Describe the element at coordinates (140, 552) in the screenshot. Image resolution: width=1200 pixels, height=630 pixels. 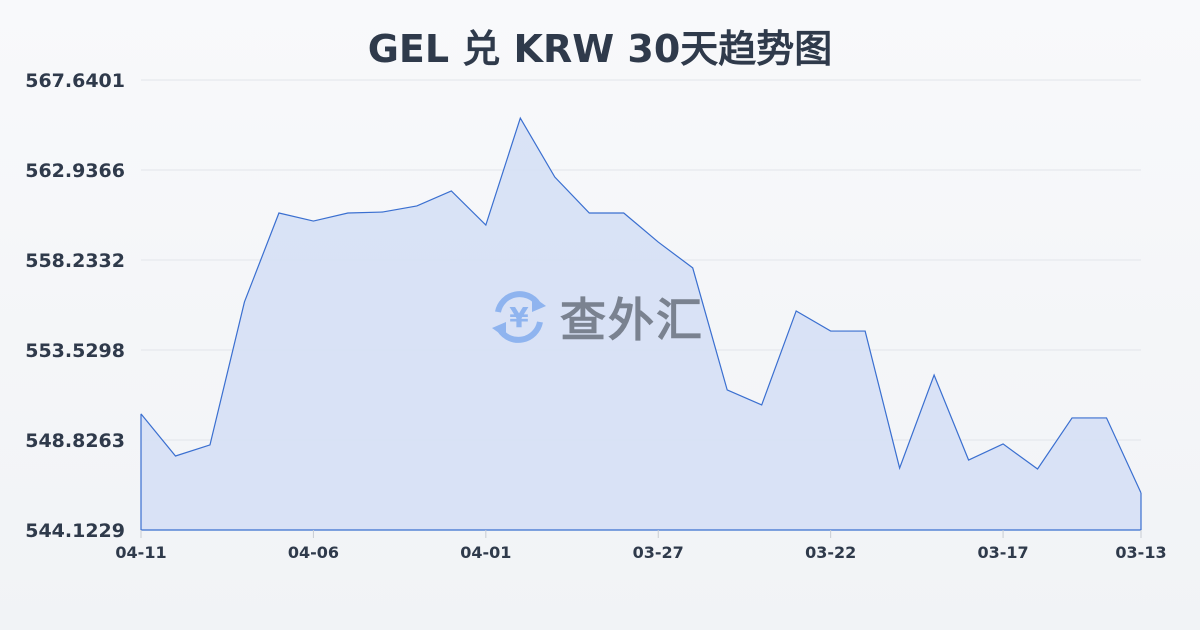
I see `x-tick-label: 04-11` at that location.